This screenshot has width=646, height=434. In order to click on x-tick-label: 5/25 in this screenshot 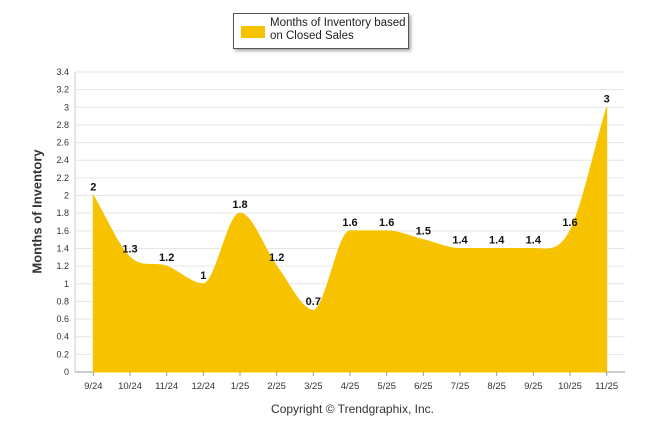, I will do `click(386, 386)`.